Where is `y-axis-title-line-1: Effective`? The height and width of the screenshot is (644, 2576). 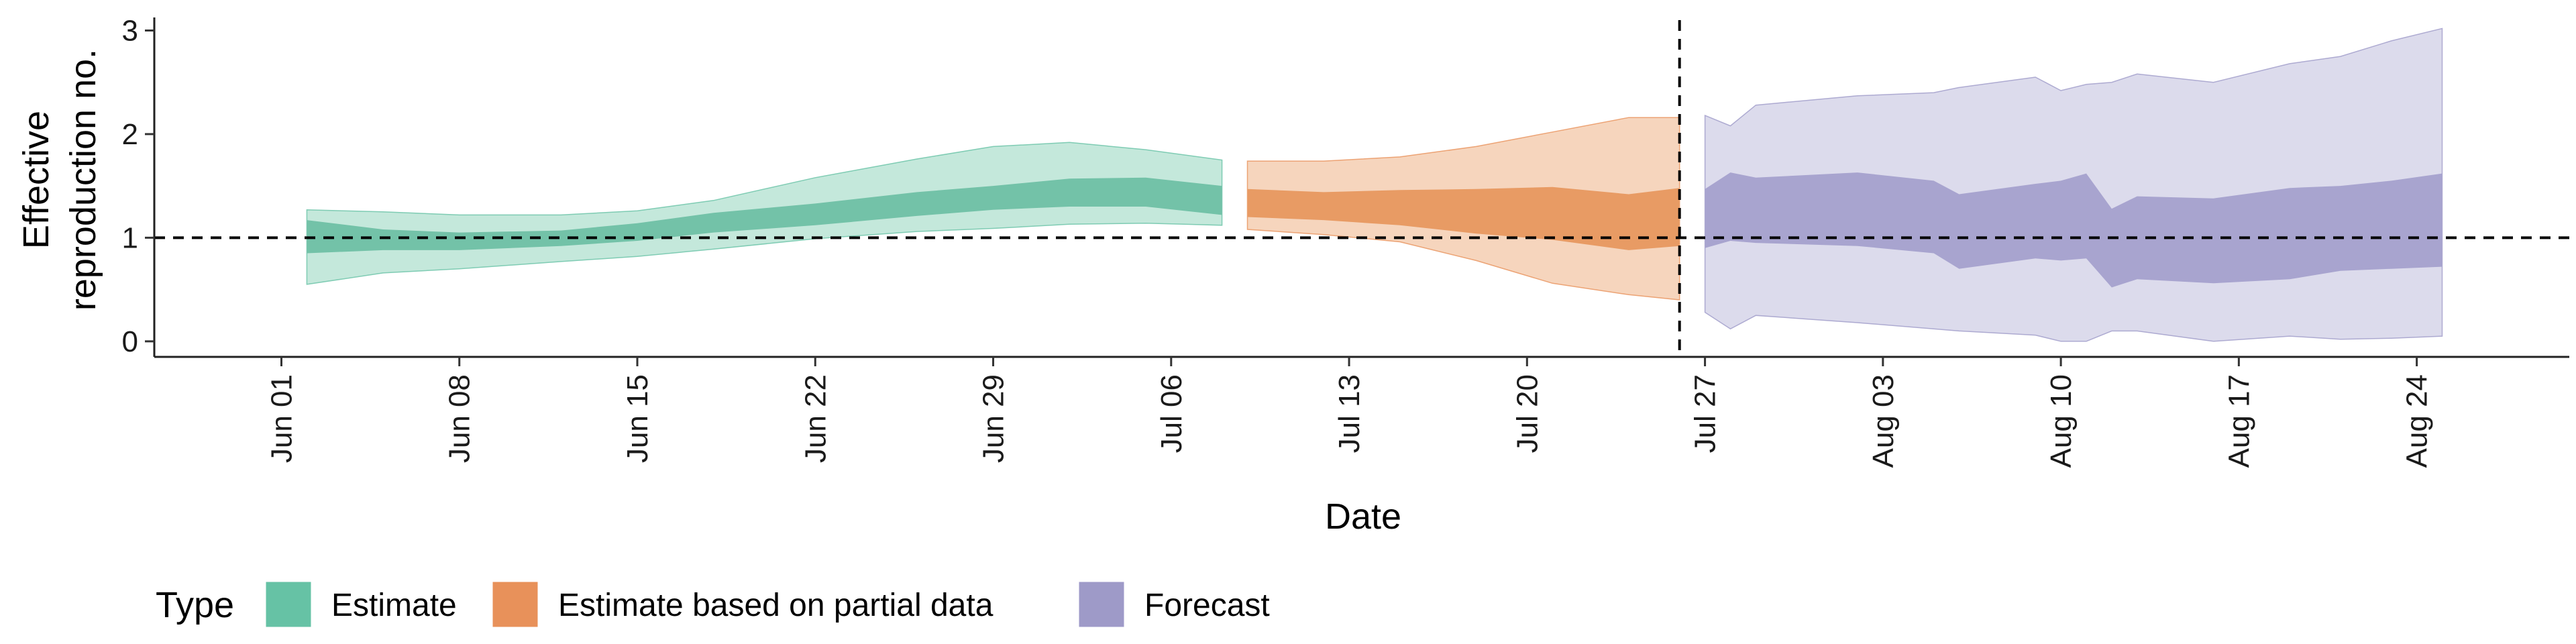 y-axis-title-line-1: Effective is located at coordinates (36, 180).